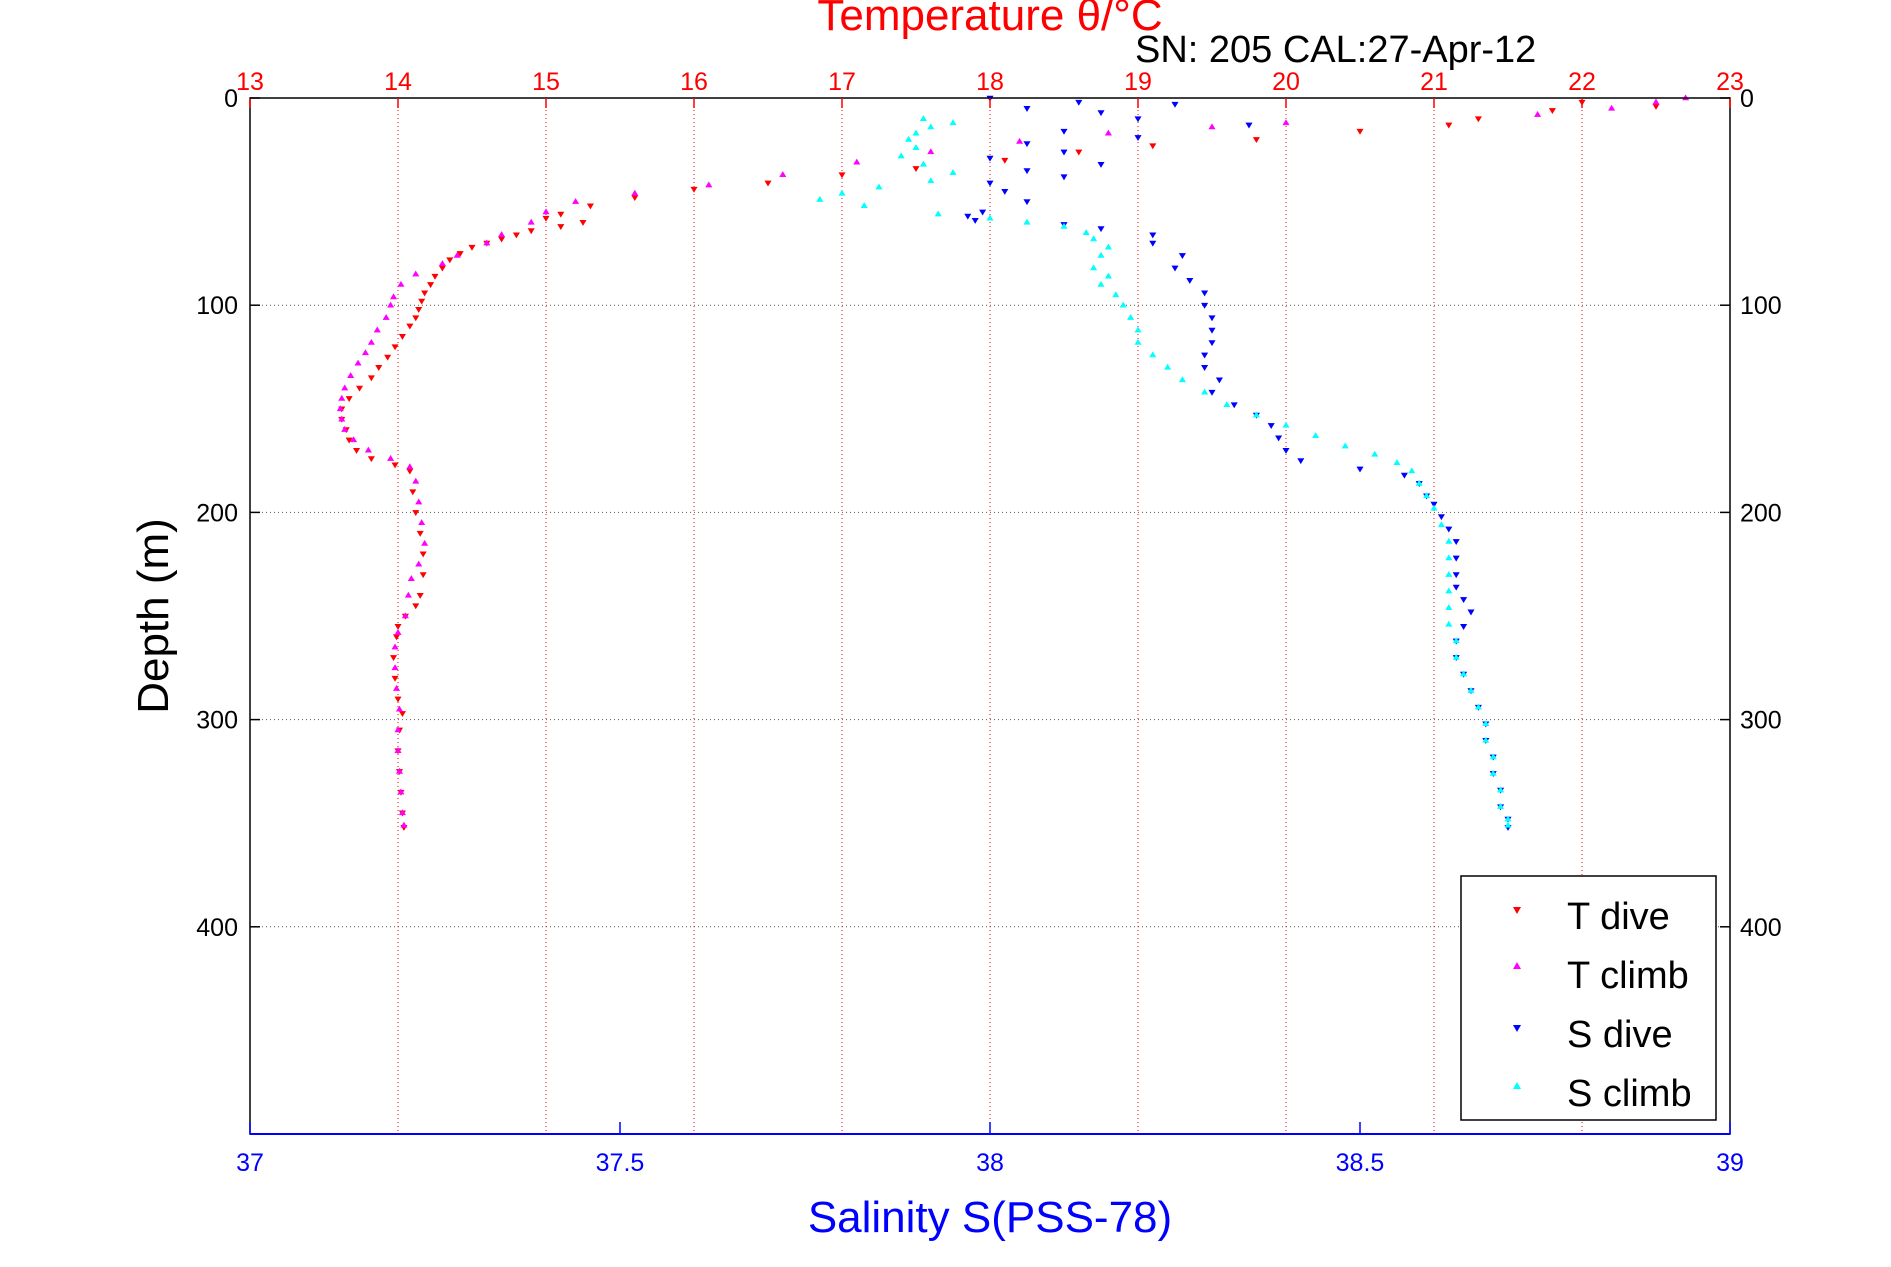  Describe the element at coordinates (1761, 928) in the screenshot. I see `depth-tick-label: 400` at that location.